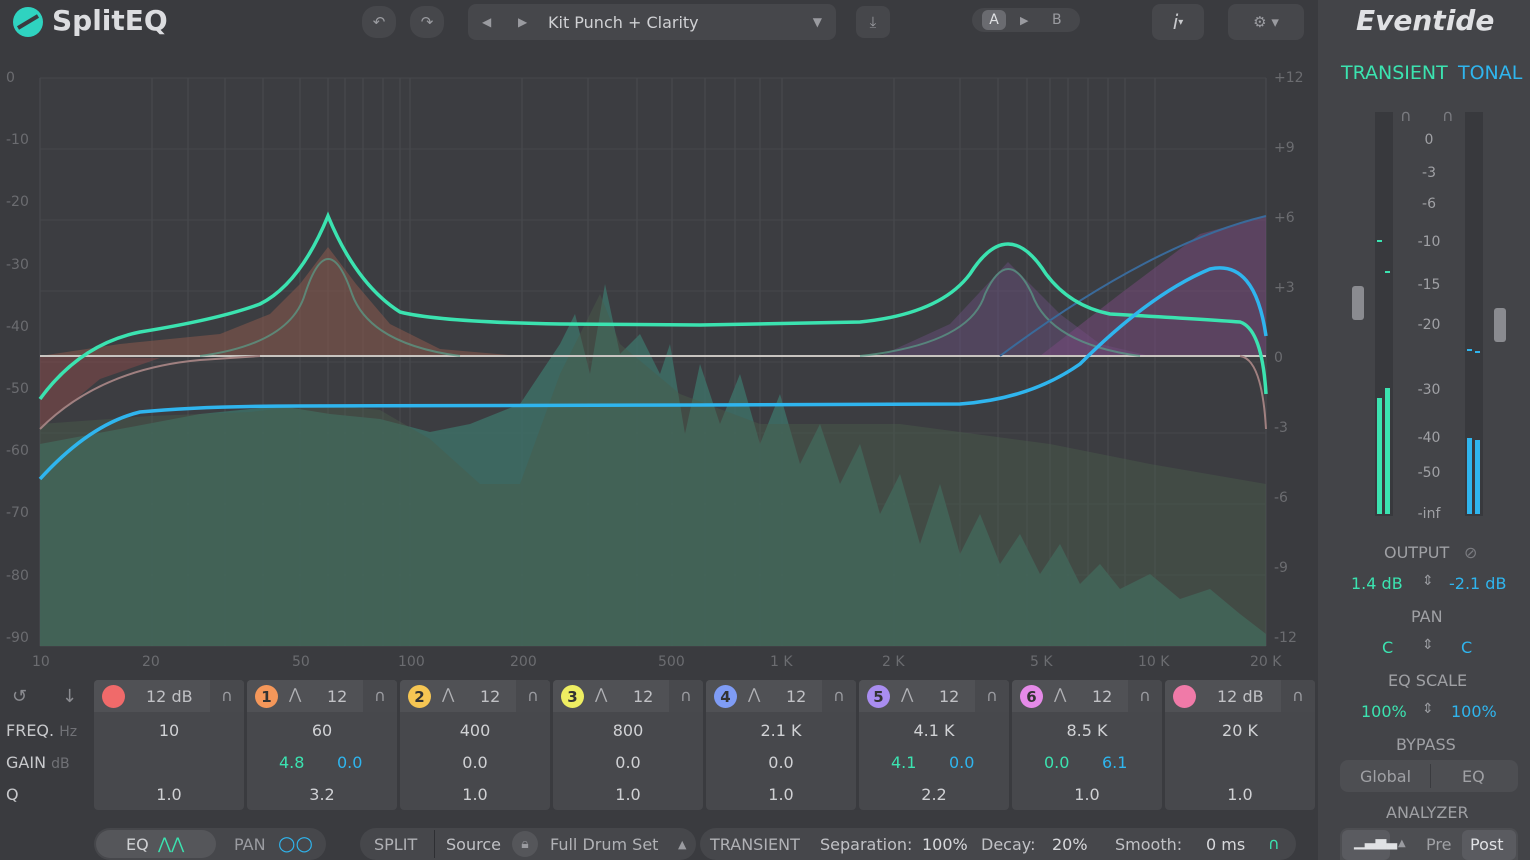 The image size is (1530, 860). What do you see at coordinates (475, 745) in the screenshot?
I see `band-column: 2 ⋀ 12 ∩ 400 0.0 1.0` at bounding box center [475, 745].